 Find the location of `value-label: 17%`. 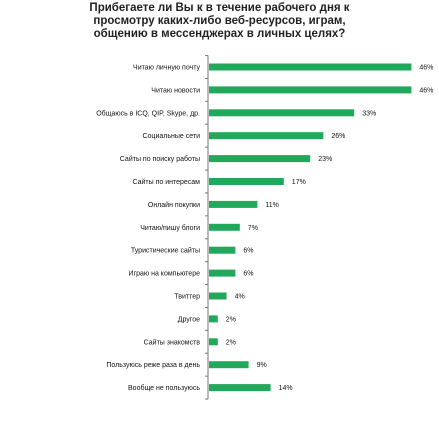

value-label: 17% is located at coordinates (299, 182).